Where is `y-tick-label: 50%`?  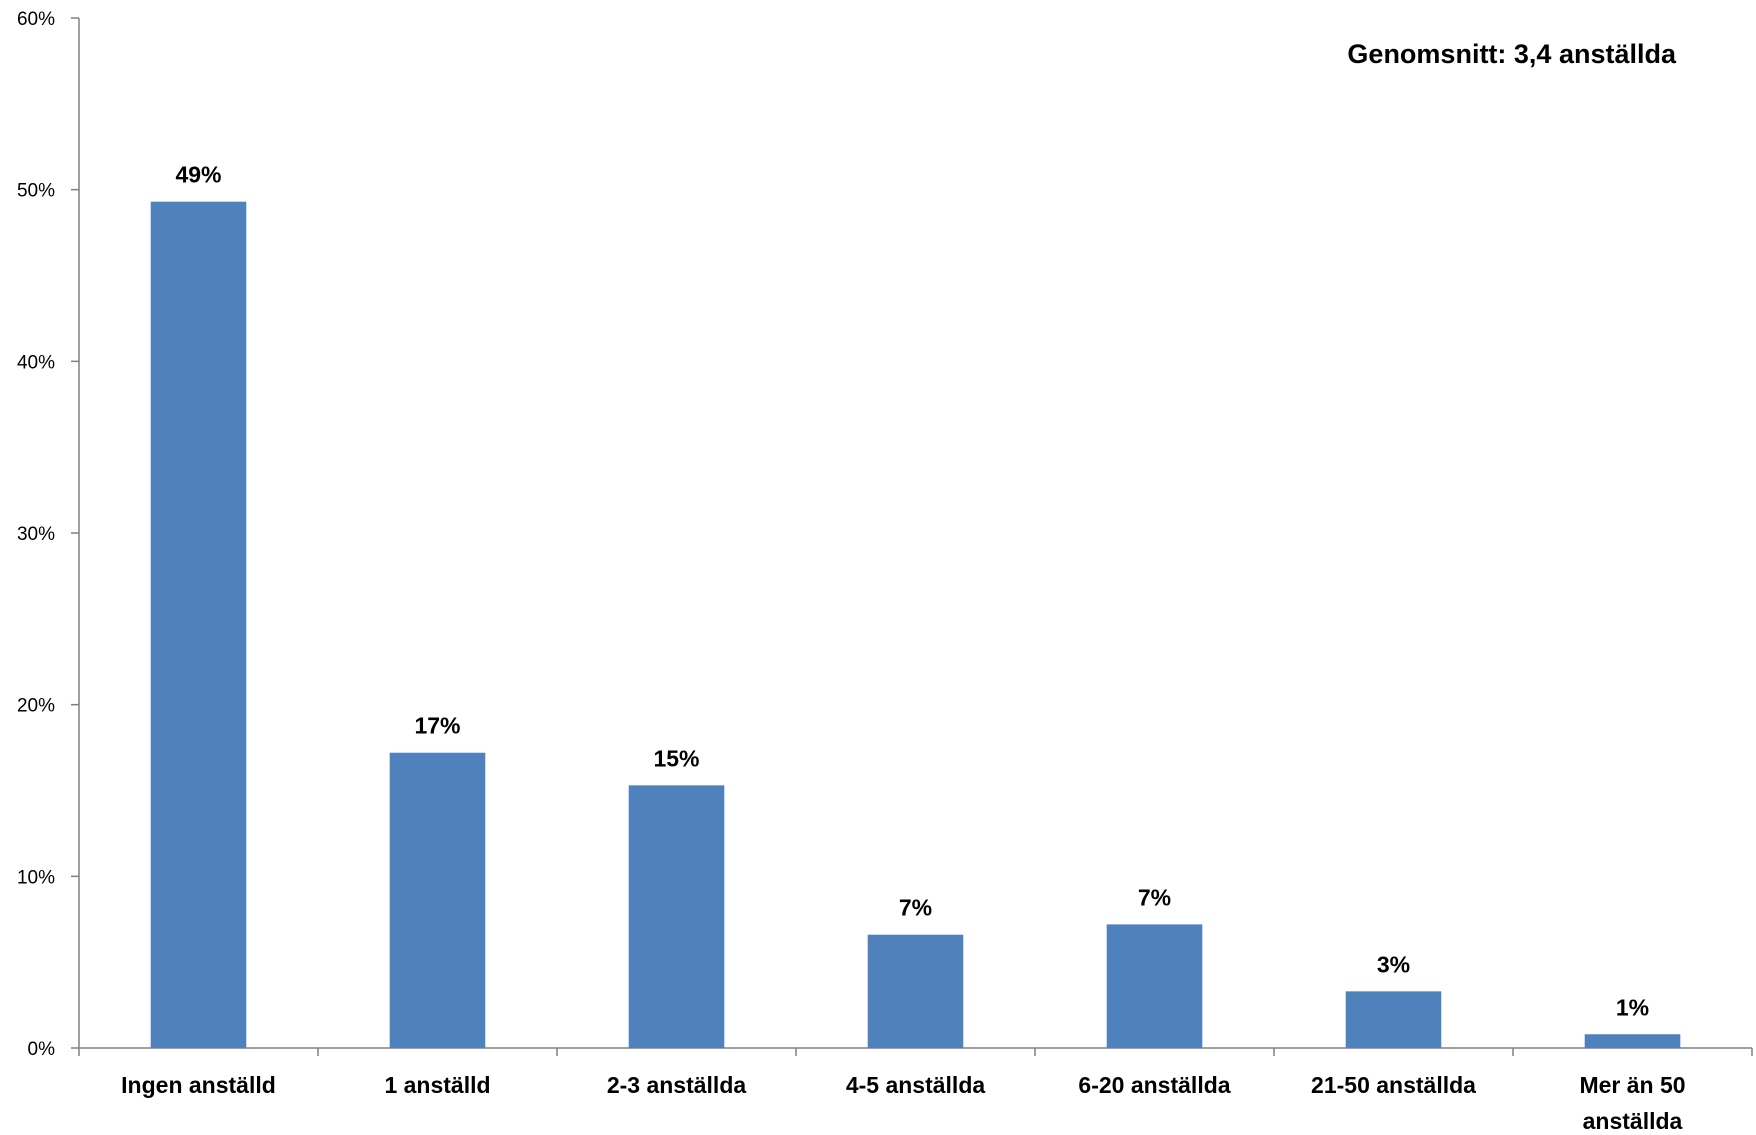 y-tick-label: 50% is located at coordinates (36, 191).